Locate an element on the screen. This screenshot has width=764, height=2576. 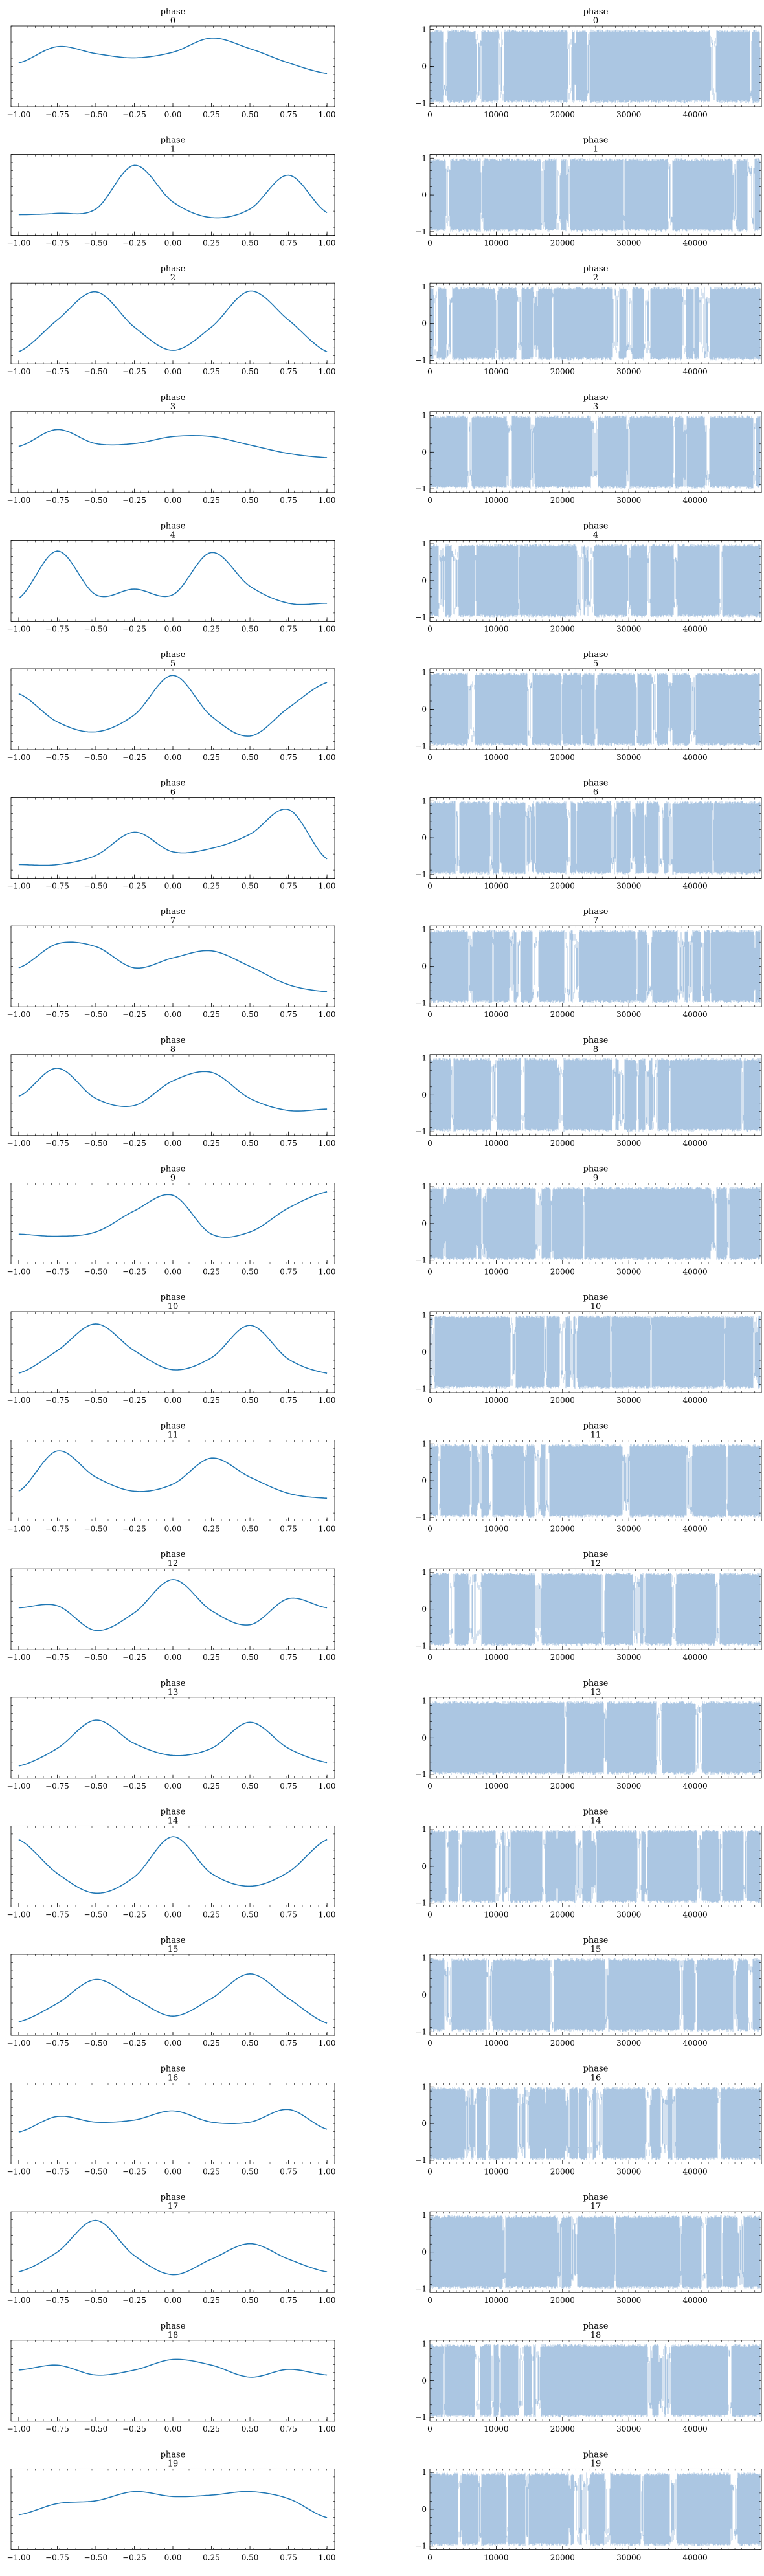
density-title-index: 13 is located at coordinates (173, 1692).